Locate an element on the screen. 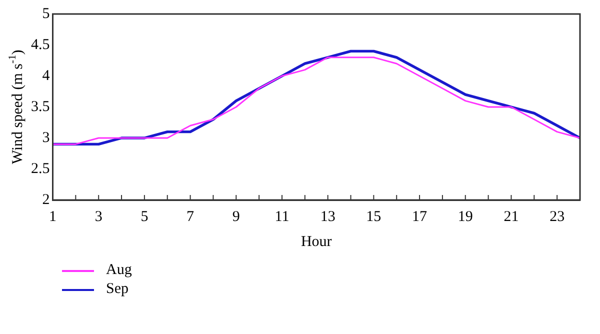 The image size is (600, 334). y-tick-label: 2.5 is located at coordinates (40, 168).